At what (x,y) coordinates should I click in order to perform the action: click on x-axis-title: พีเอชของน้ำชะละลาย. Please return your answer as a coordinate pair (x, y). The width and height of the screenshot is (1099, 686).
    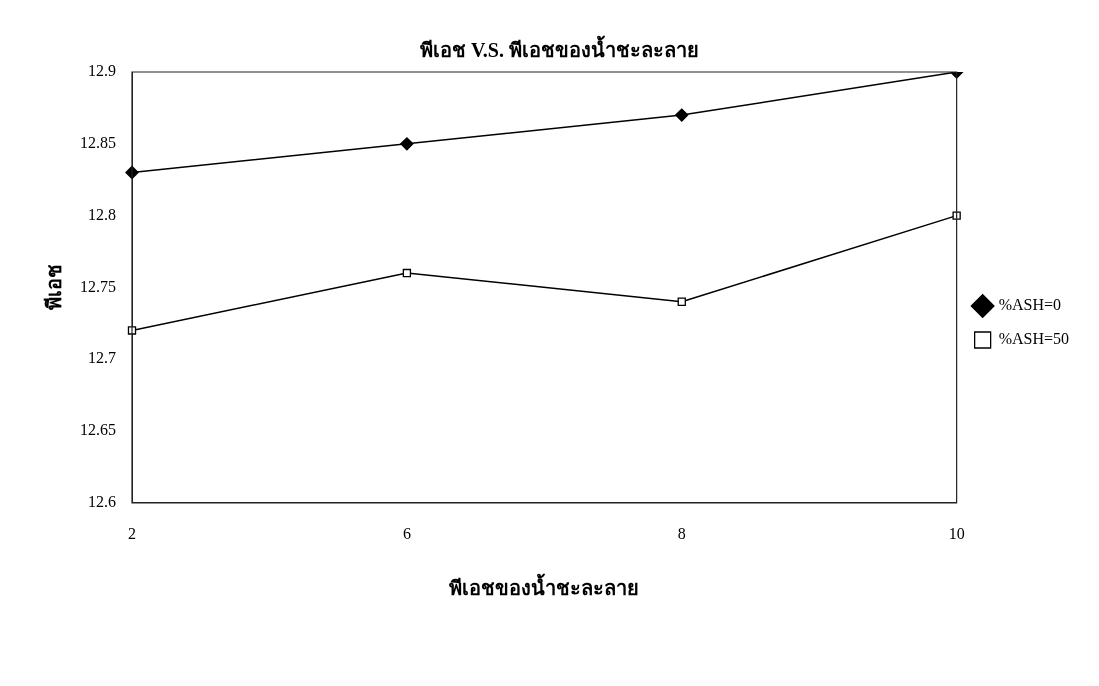
    Looking at the image, I should click on (544, 586).